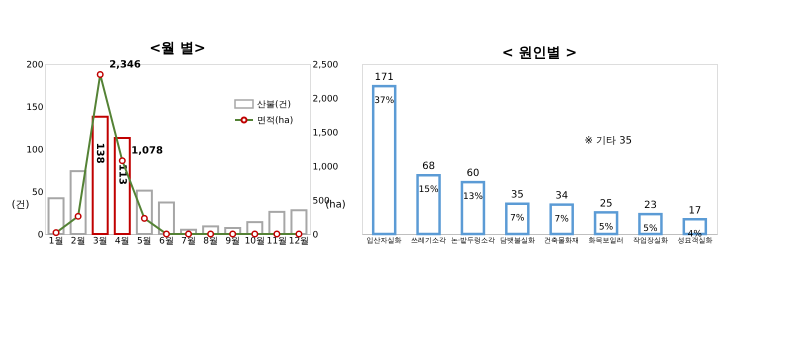 The width and height of the screenshot is (800, 363). I want to click on data-label: 23, so click(650, 206).